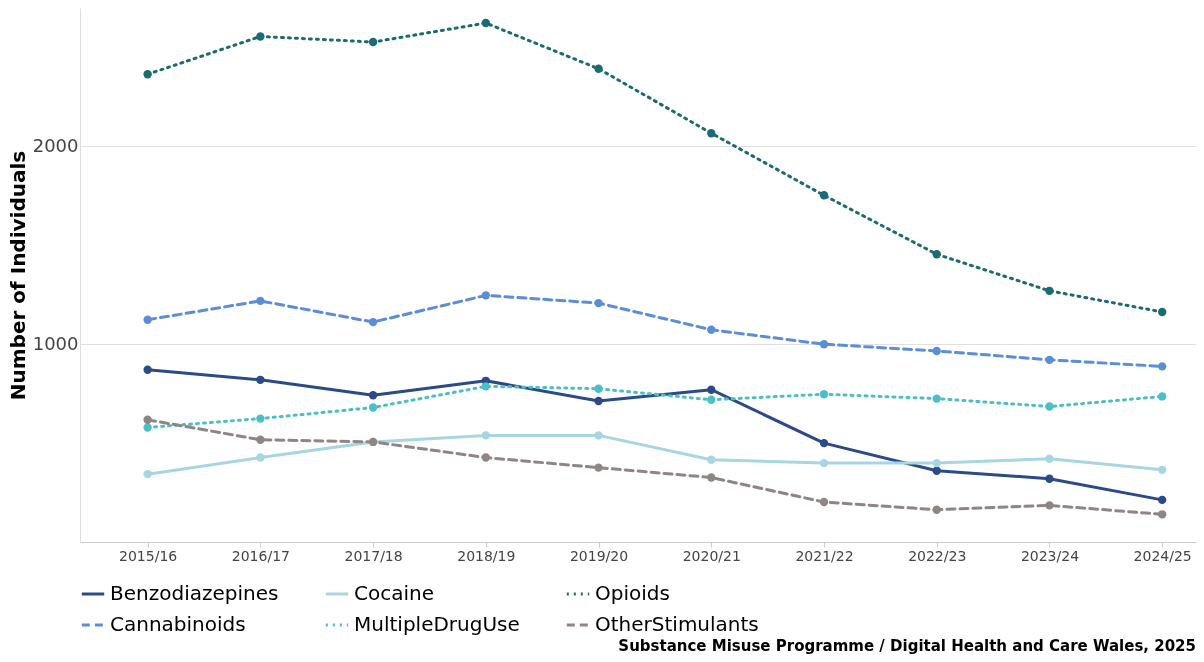 This screenshot has height=662, width=1204. Describe the element at coordinates (1050, 555) in the screenshot. I see `x-tick-label: 2023/24` at that location.